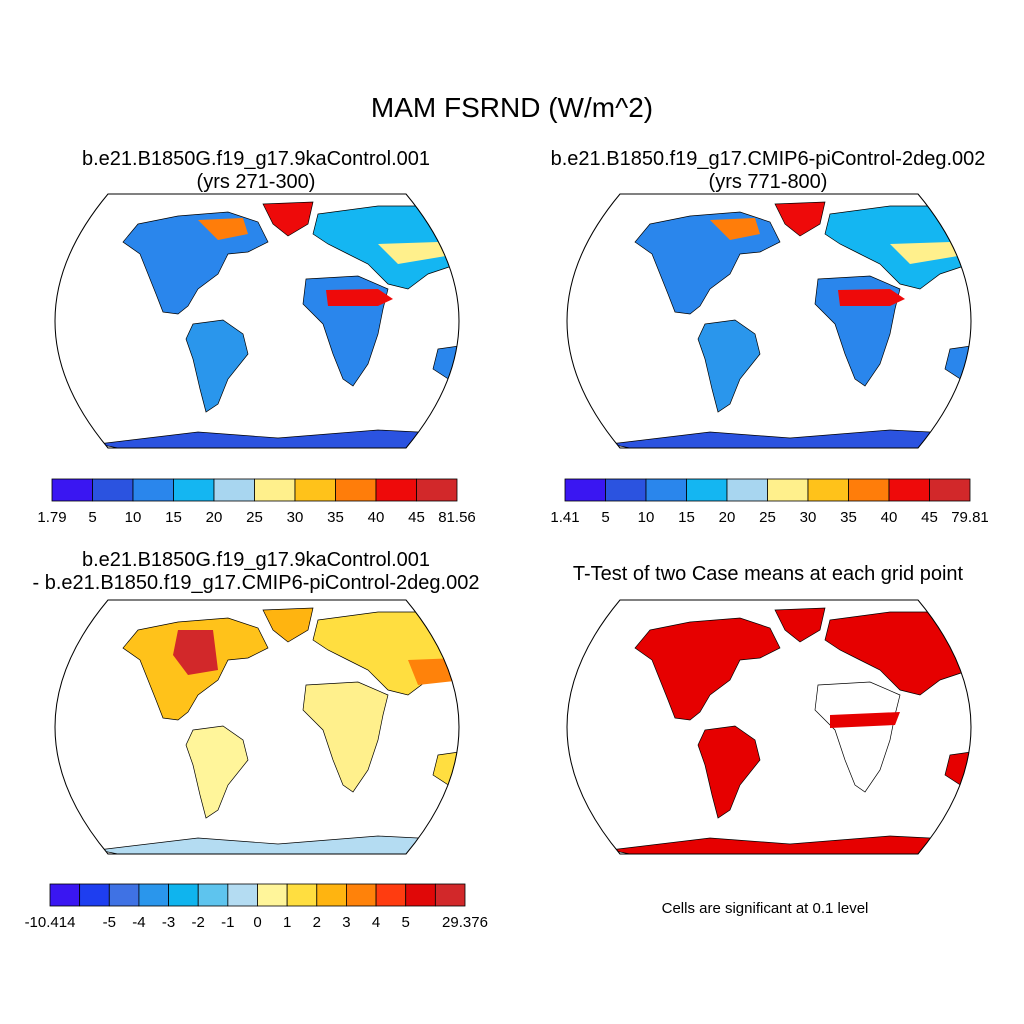 This screenshot has height=1024, width=1024. What do you see at coordinates (765, 908) in the screenshot?
I see `significance-note: Cells are significant at 0.1 level` at bounding box center [765, 908].